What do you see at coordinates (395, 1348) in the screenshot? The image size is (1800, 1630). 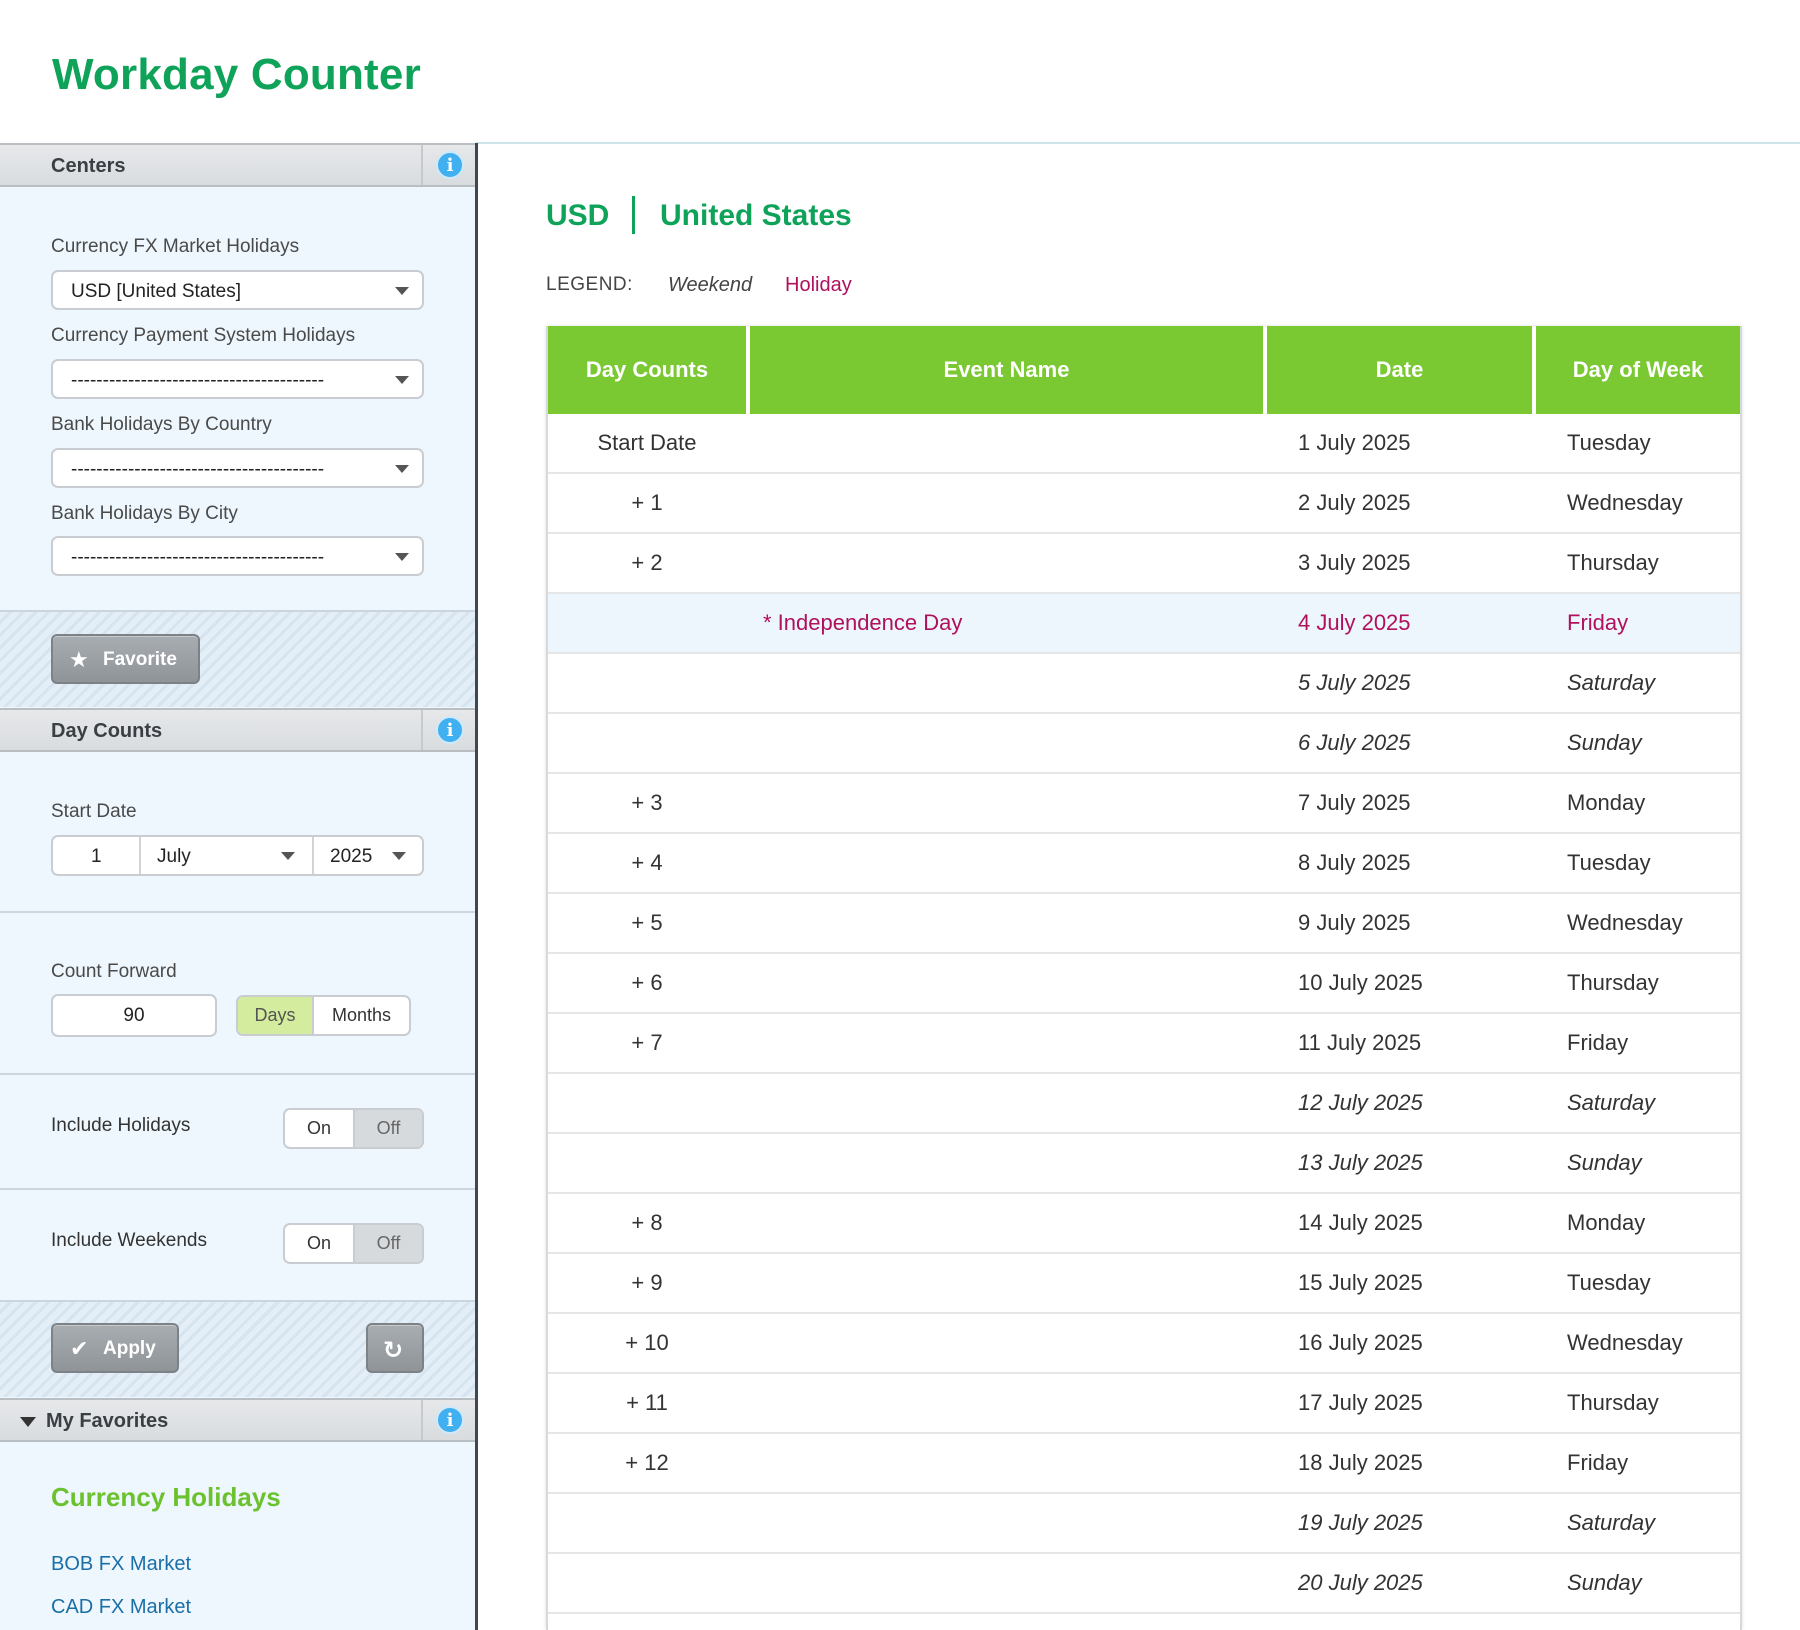 I see `reset-button: ↻` at bounding box center [395, 1348].